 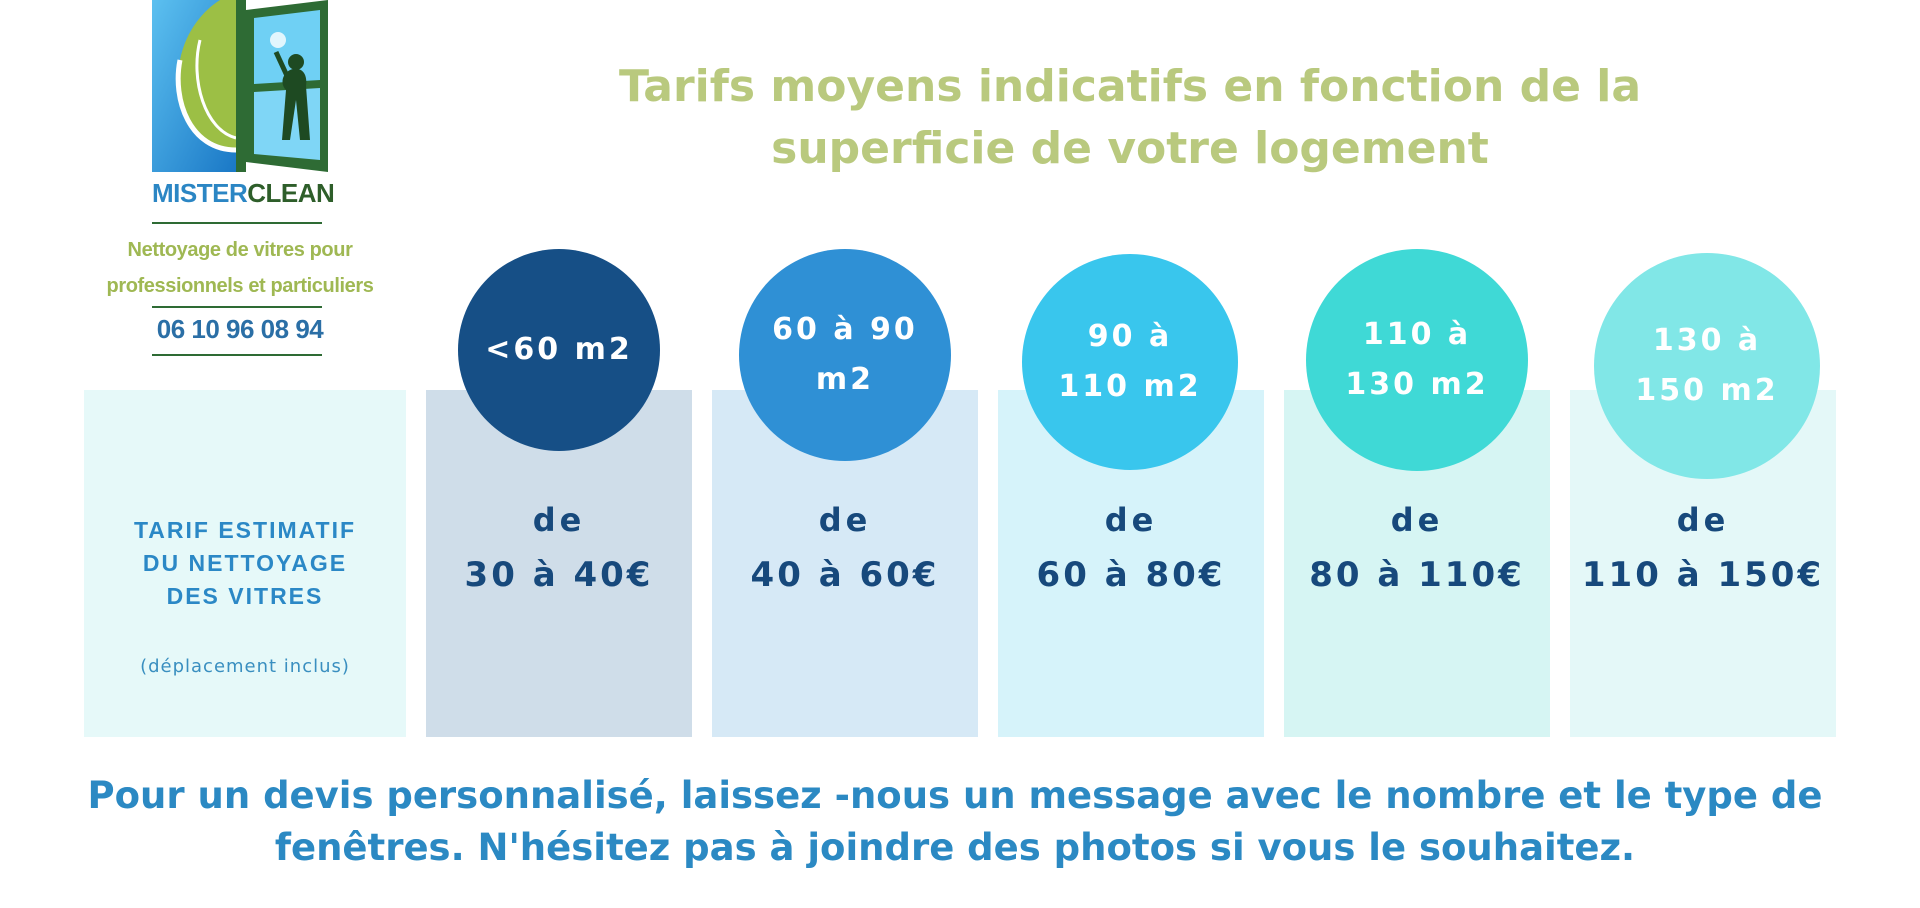 I want to click on price-panel-tier-3: de 60 à 80€, so click(x=1131, y=563).